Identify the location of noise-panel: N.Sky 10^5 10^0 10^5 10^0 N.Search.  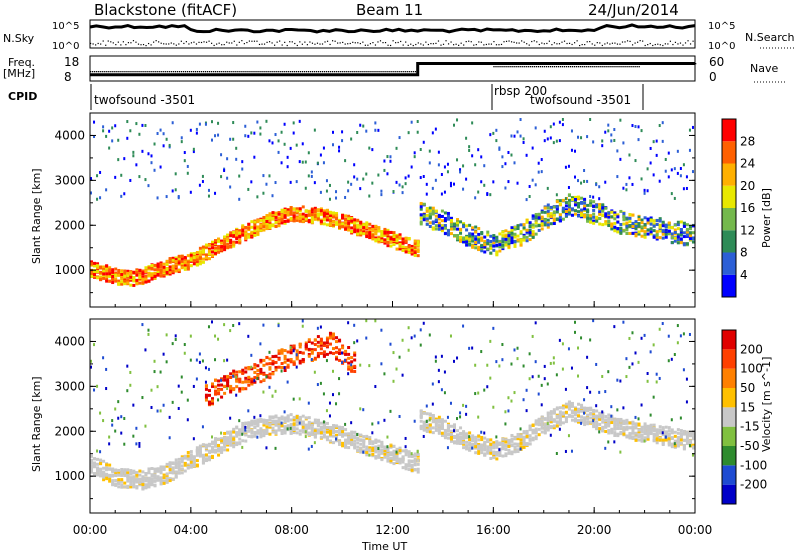
(399, 35).